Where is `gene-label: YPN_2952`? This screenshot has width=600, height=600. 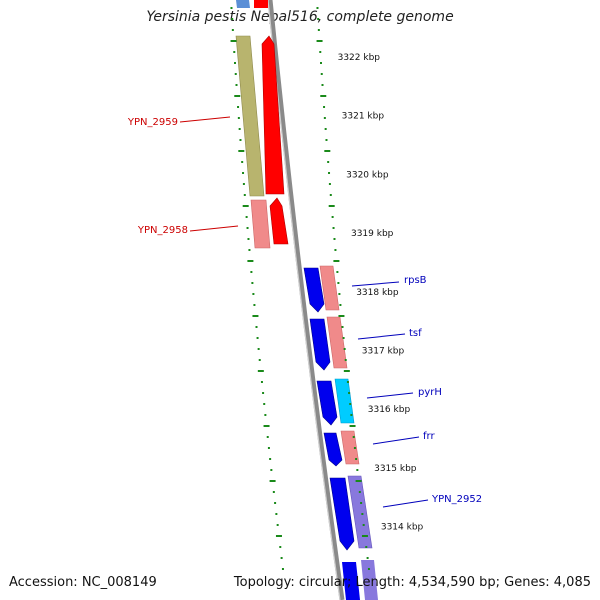
gene-label: YPN_2952 is located at coordinates (456, 499).